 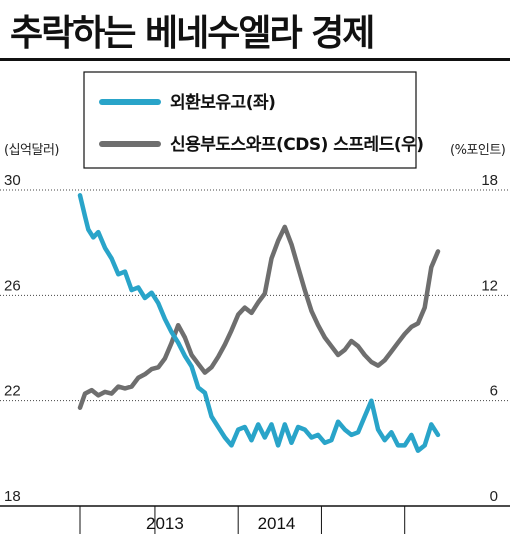 I want to click on y-right-tick-label: 12, so click(x=489, y=285).